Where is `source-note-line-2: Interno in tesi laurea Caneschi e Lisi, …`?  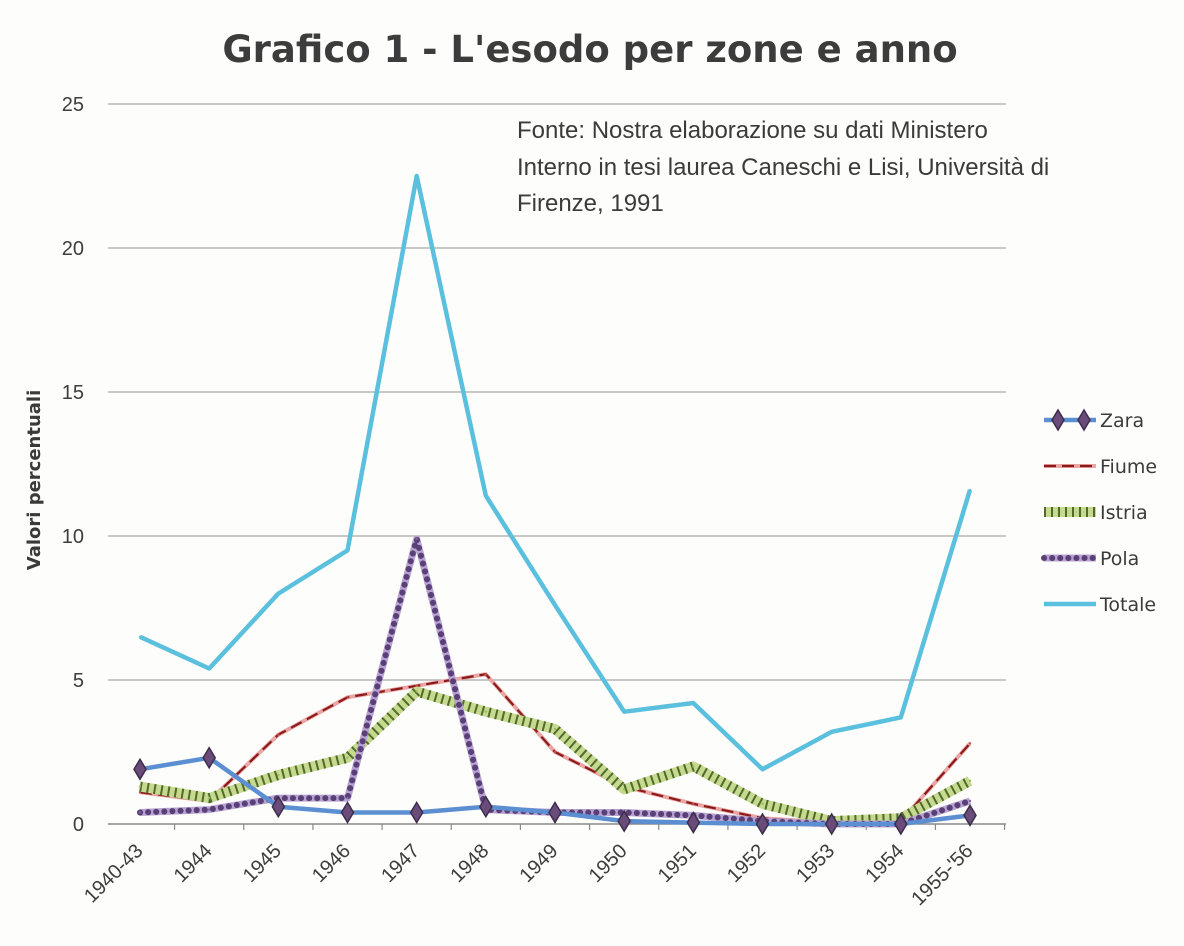 source-note-line-2: Interno in tesi laurea Caneschi e Lisi, … is located at coordinates (783, 167).